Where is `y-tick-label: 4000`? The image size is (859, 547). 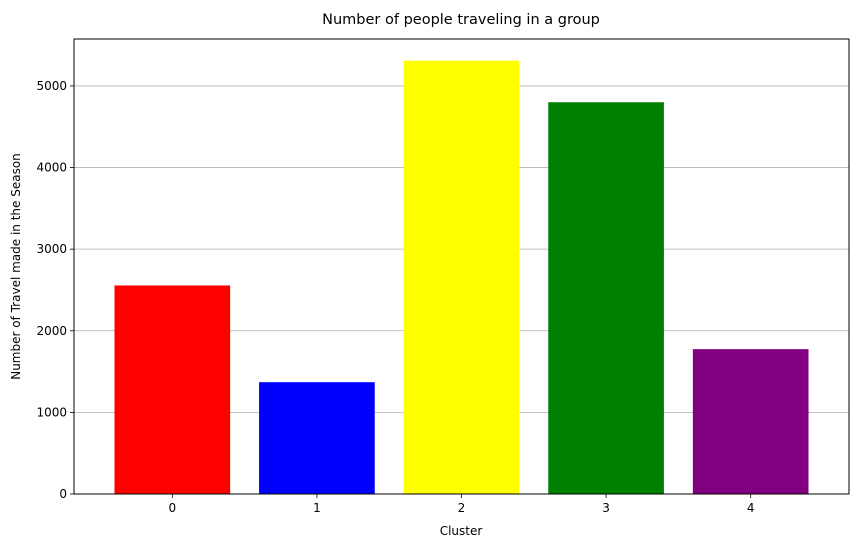 y-tick-label: 4000 is located at coordinates (51, 168).